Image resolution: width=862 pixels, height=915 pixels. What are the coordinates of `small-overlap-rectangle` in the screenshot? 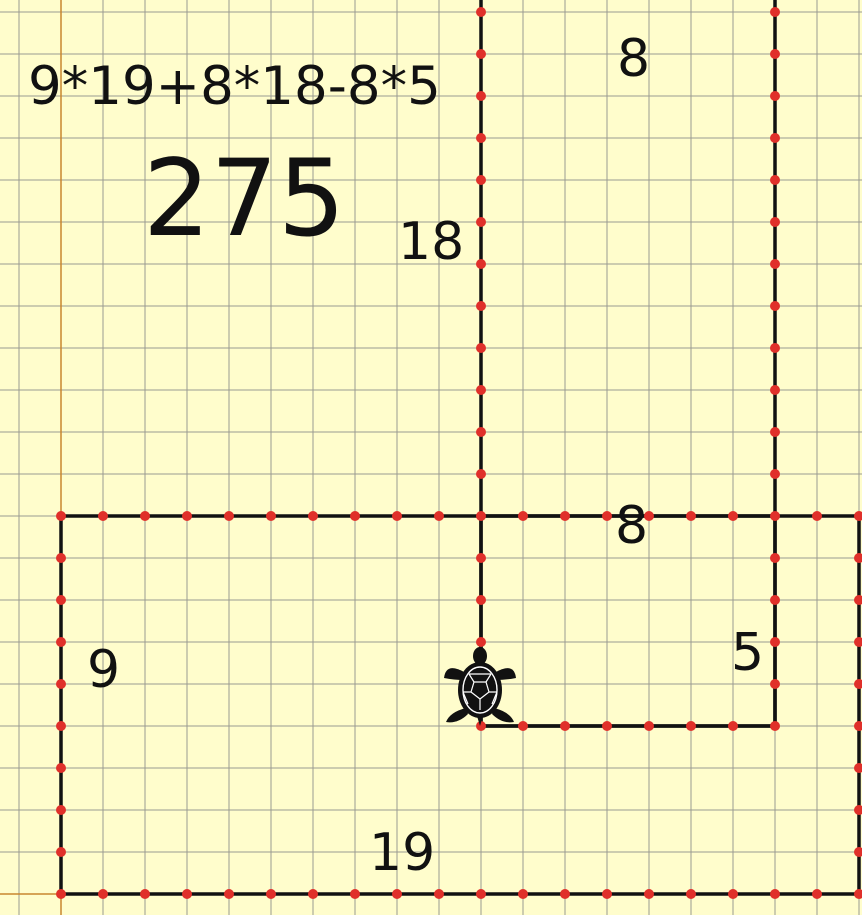 It's located at (628, 621).